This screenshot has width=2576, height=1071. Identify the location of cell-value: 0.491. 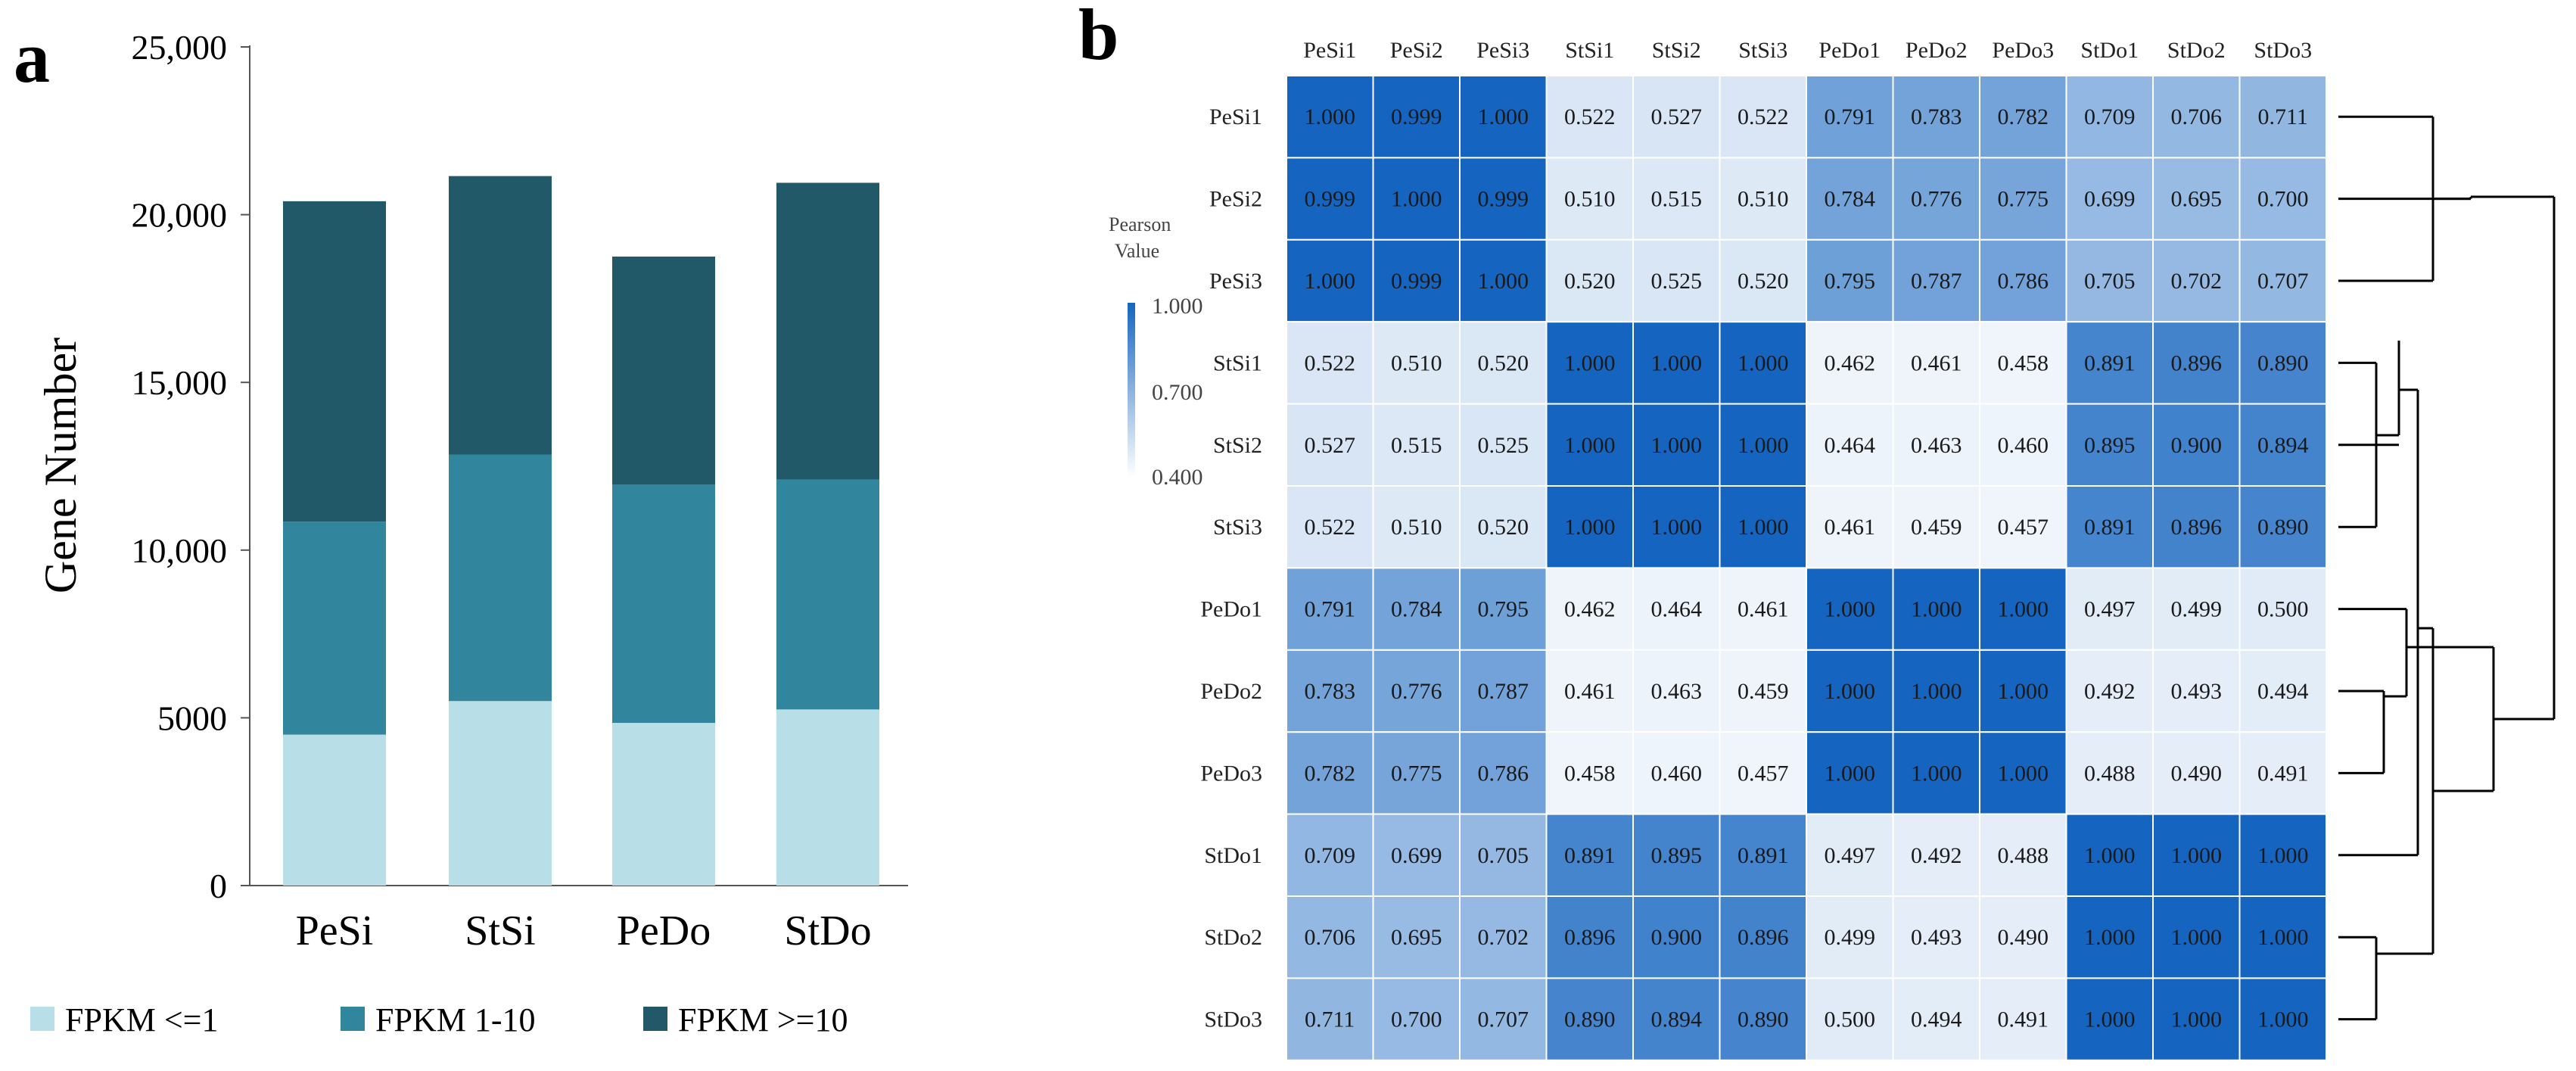
(2283, 773).